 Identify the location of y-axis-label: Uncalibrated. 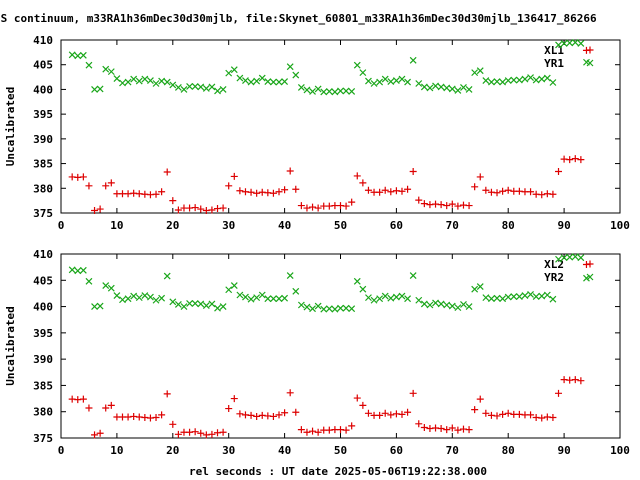
(10, 126).